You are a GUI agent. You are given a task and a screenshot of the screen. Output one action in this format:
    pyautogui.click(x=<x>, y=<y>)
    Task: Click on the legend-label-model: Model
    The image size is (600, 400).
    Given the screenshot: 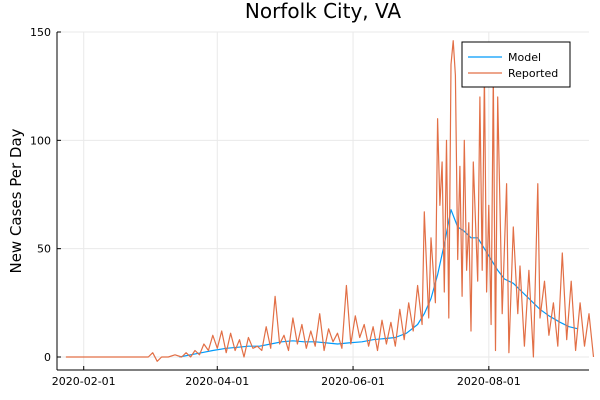 What is the action you would take?
    pyautogui.click(x=524, y=57)
    